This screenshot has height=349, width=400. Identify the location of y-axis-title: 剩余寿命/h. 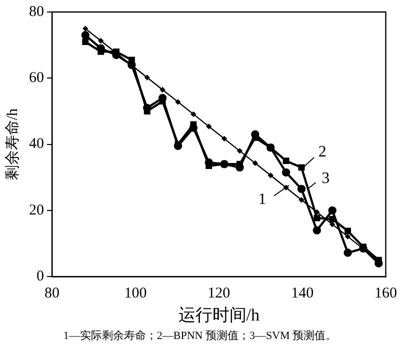
(12, 144).